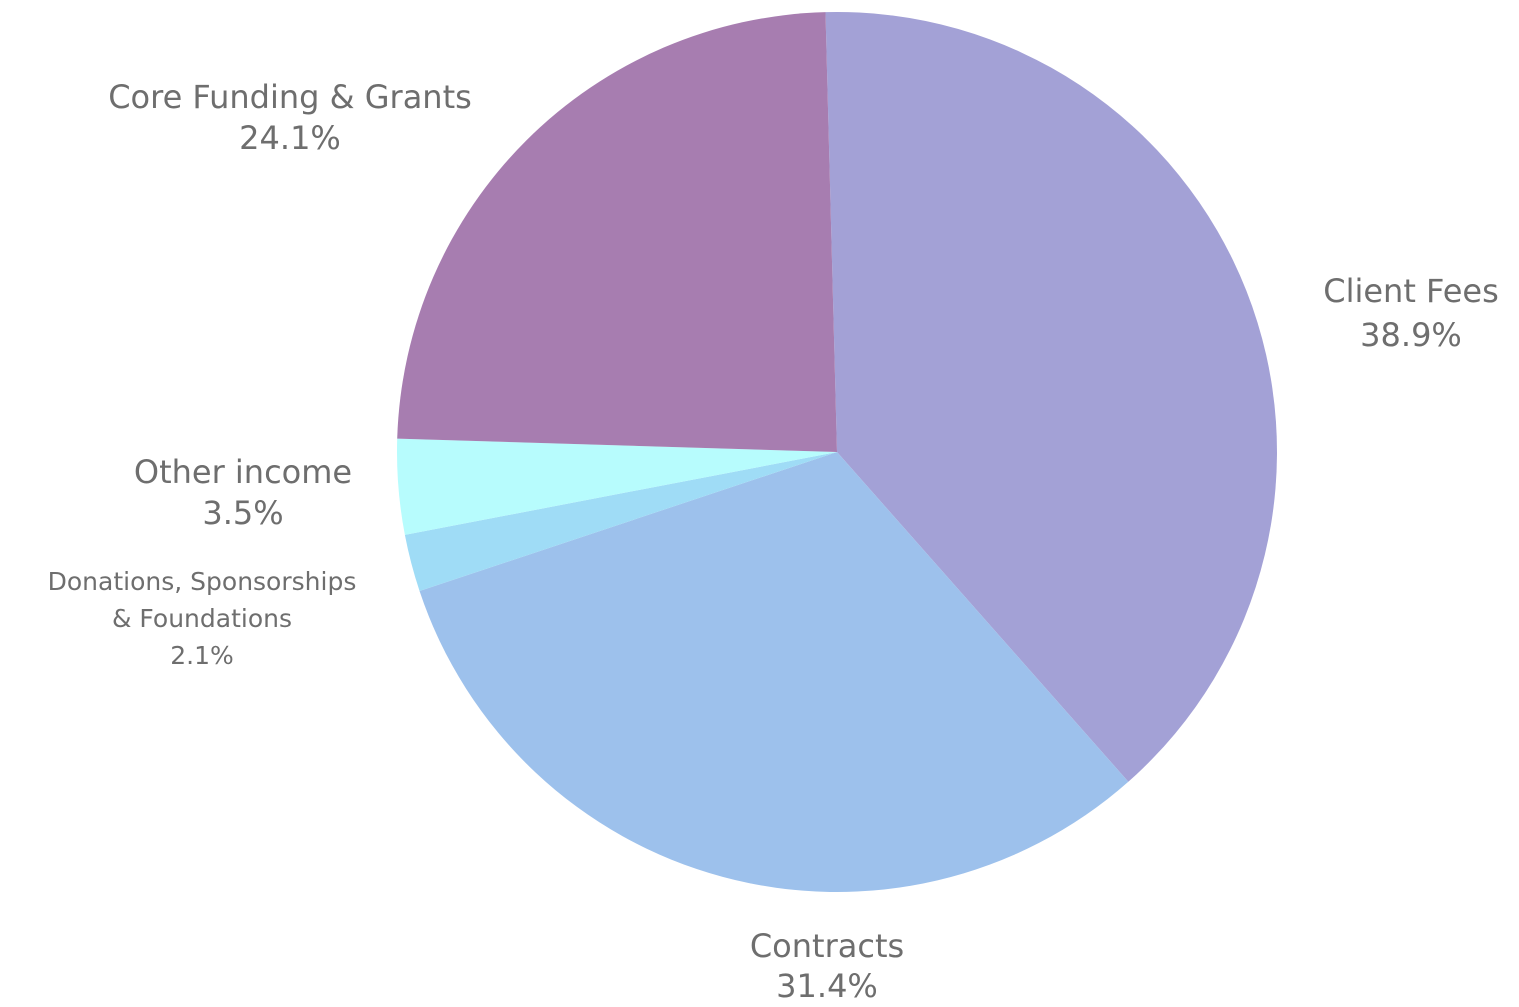  I want to click on slice-label-contracts: Contracts 31.4%, so click(827, 966).